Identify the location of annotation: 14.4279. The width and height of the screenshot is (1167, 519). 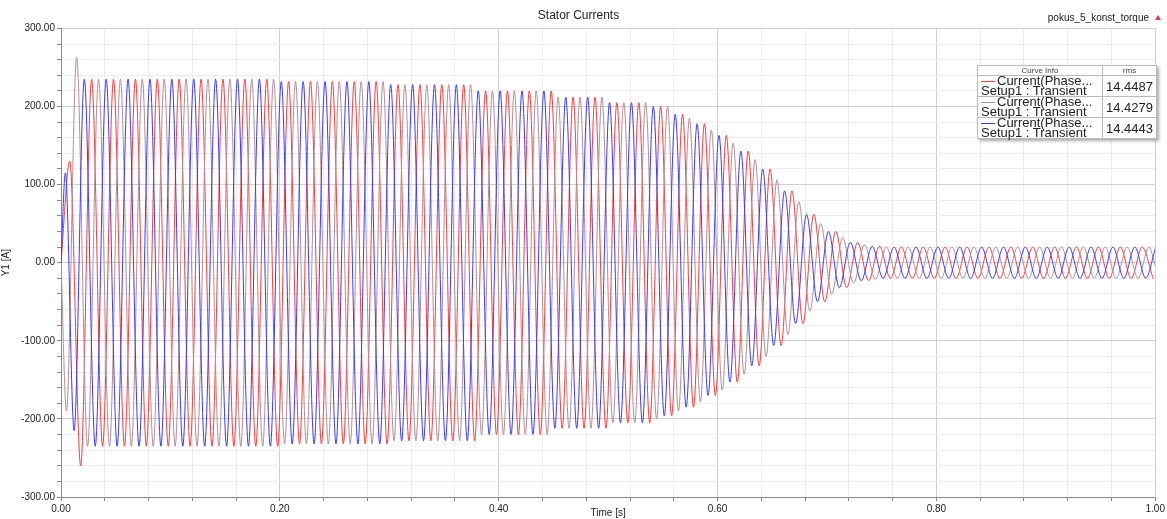
(1129, 107).